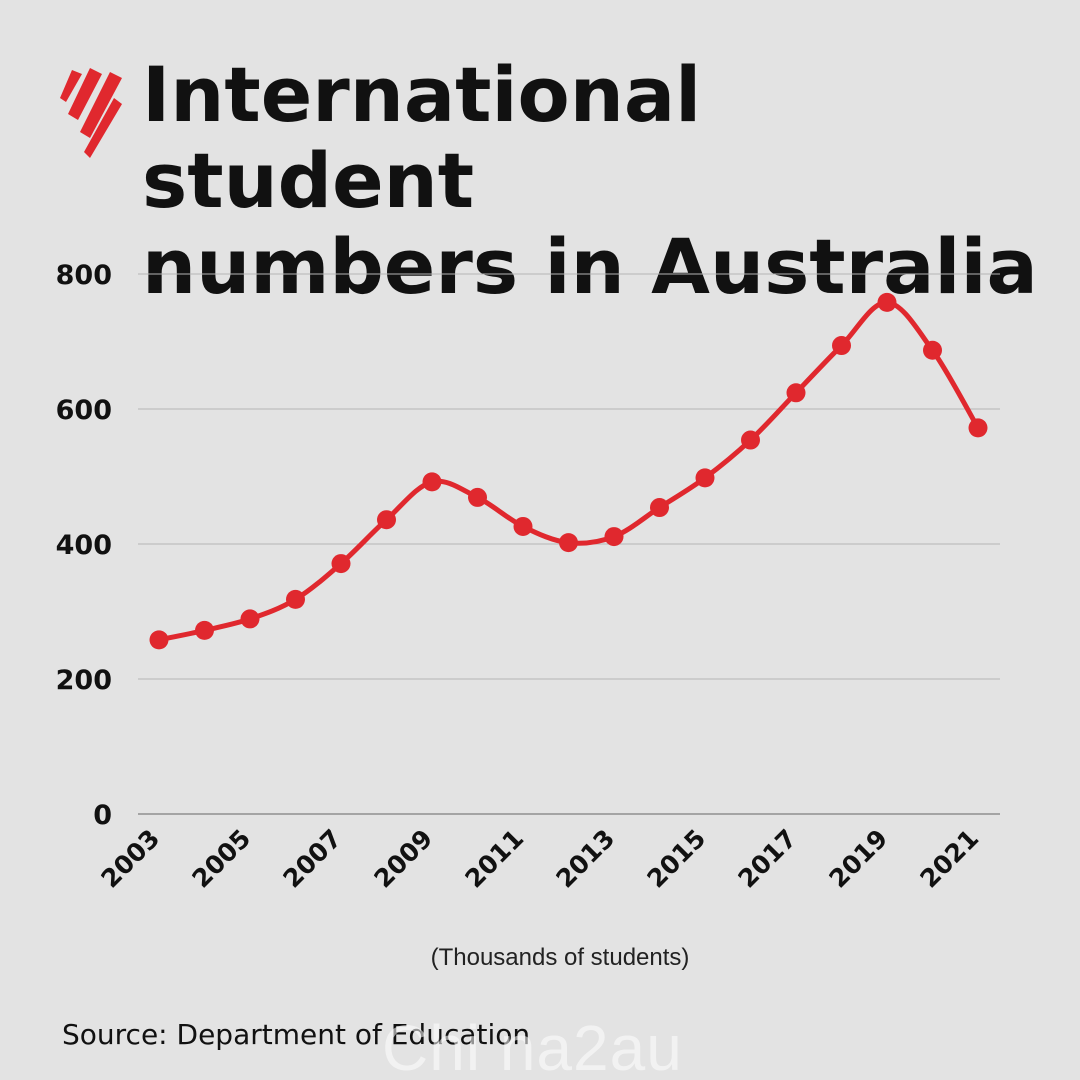  What do you see at coordinates (540, 859) in the screenshot?
I see `x-axis-ticks: 2003 2005 2007 2009 2011 2013 2015 2017 2019 2021` at bounding box center [540, 859].